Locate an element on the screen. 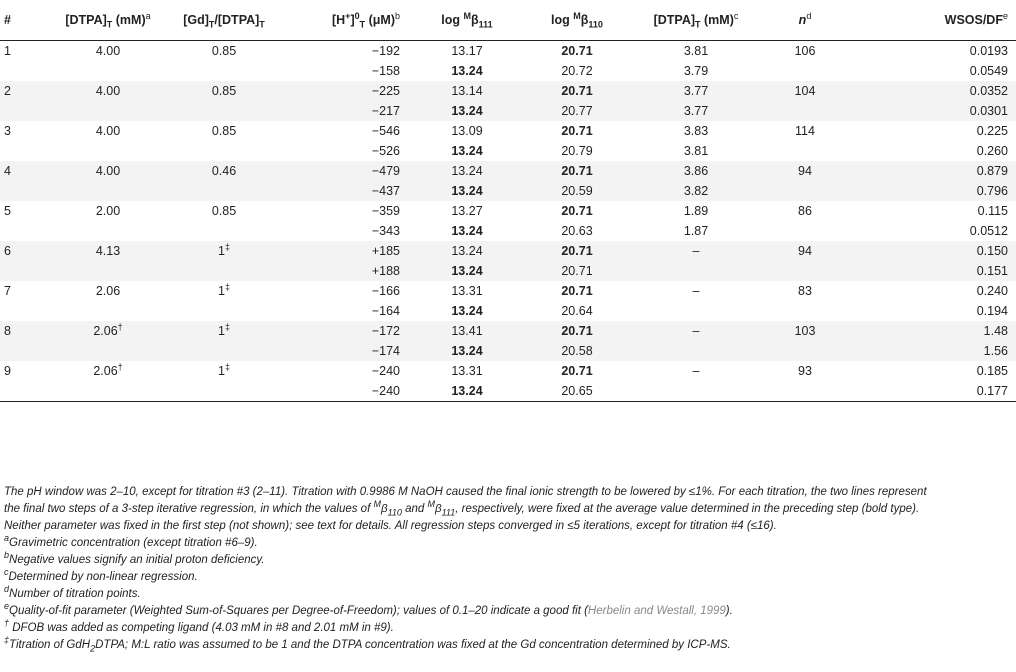 The width and height of the screenshot is (1016, 672). footnote-c: cDetermined by non-linear regression. is located at coordinates (101, 575).